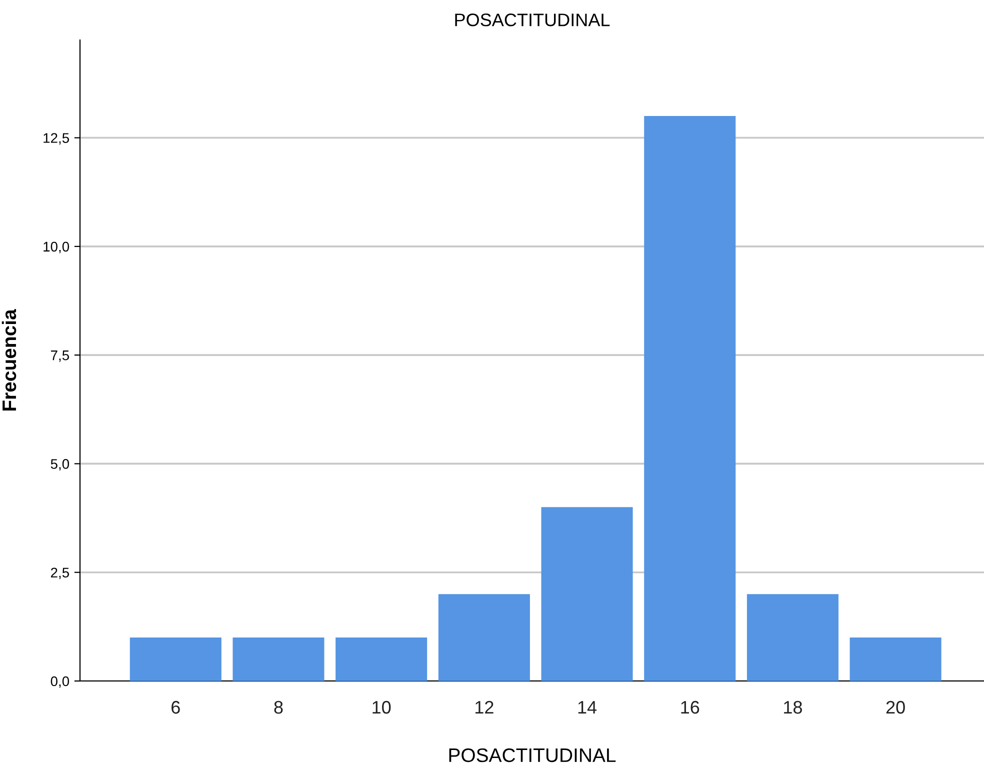  What do you see at coordinates (60, 682) in the screenshot?
I see `y-tick-label: 0,0` at bounding box center [60, 682].